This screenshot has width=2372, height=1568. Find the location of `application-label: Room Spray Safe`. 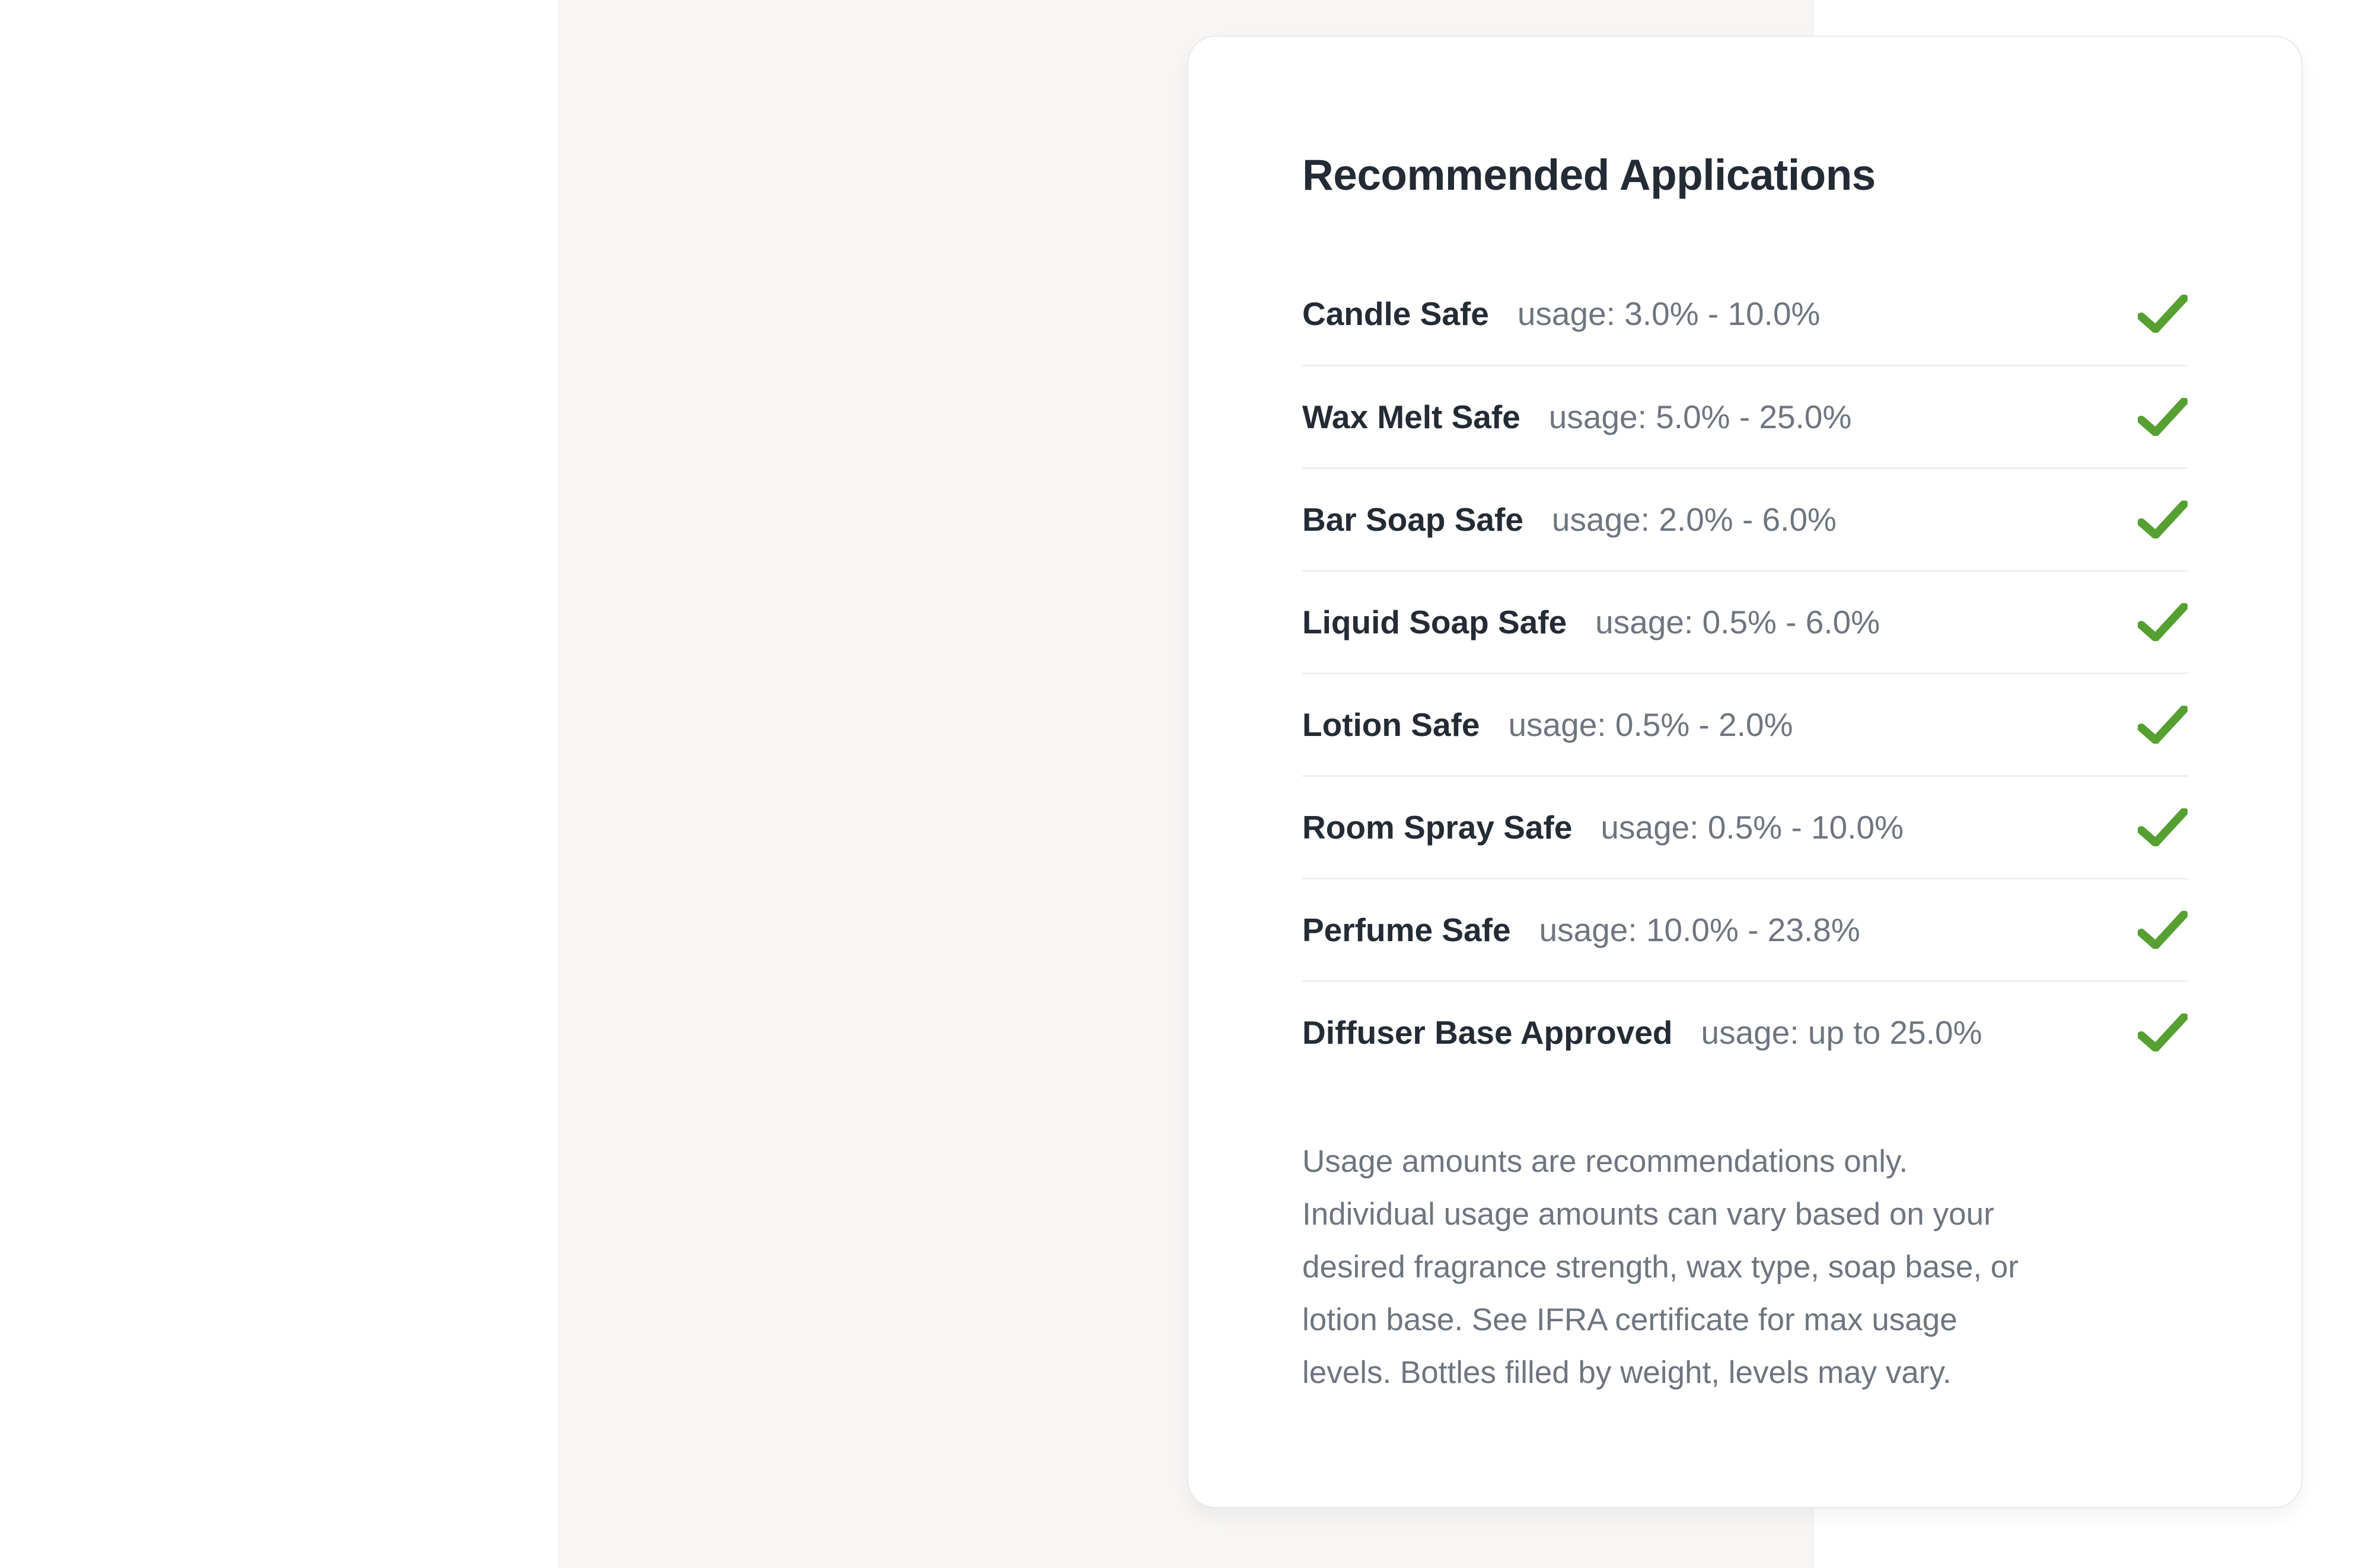

application-label: Room Spray Safe is located at coordinates (1437, 827).